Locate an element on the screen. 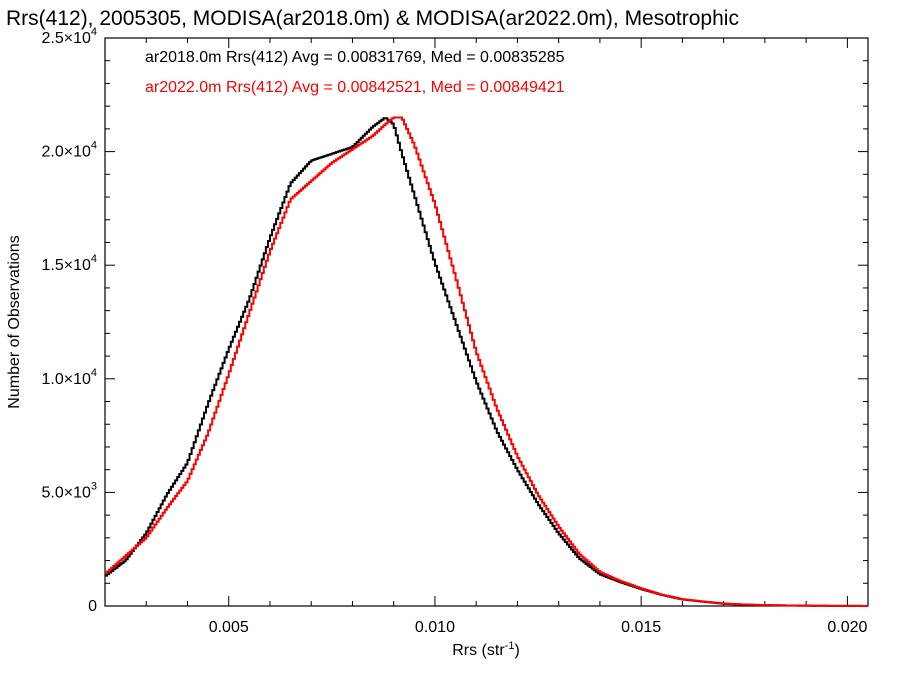 This screenshot has width=900, height=675. x-tick-label: 0.010 is located at coordinates (435, 627).